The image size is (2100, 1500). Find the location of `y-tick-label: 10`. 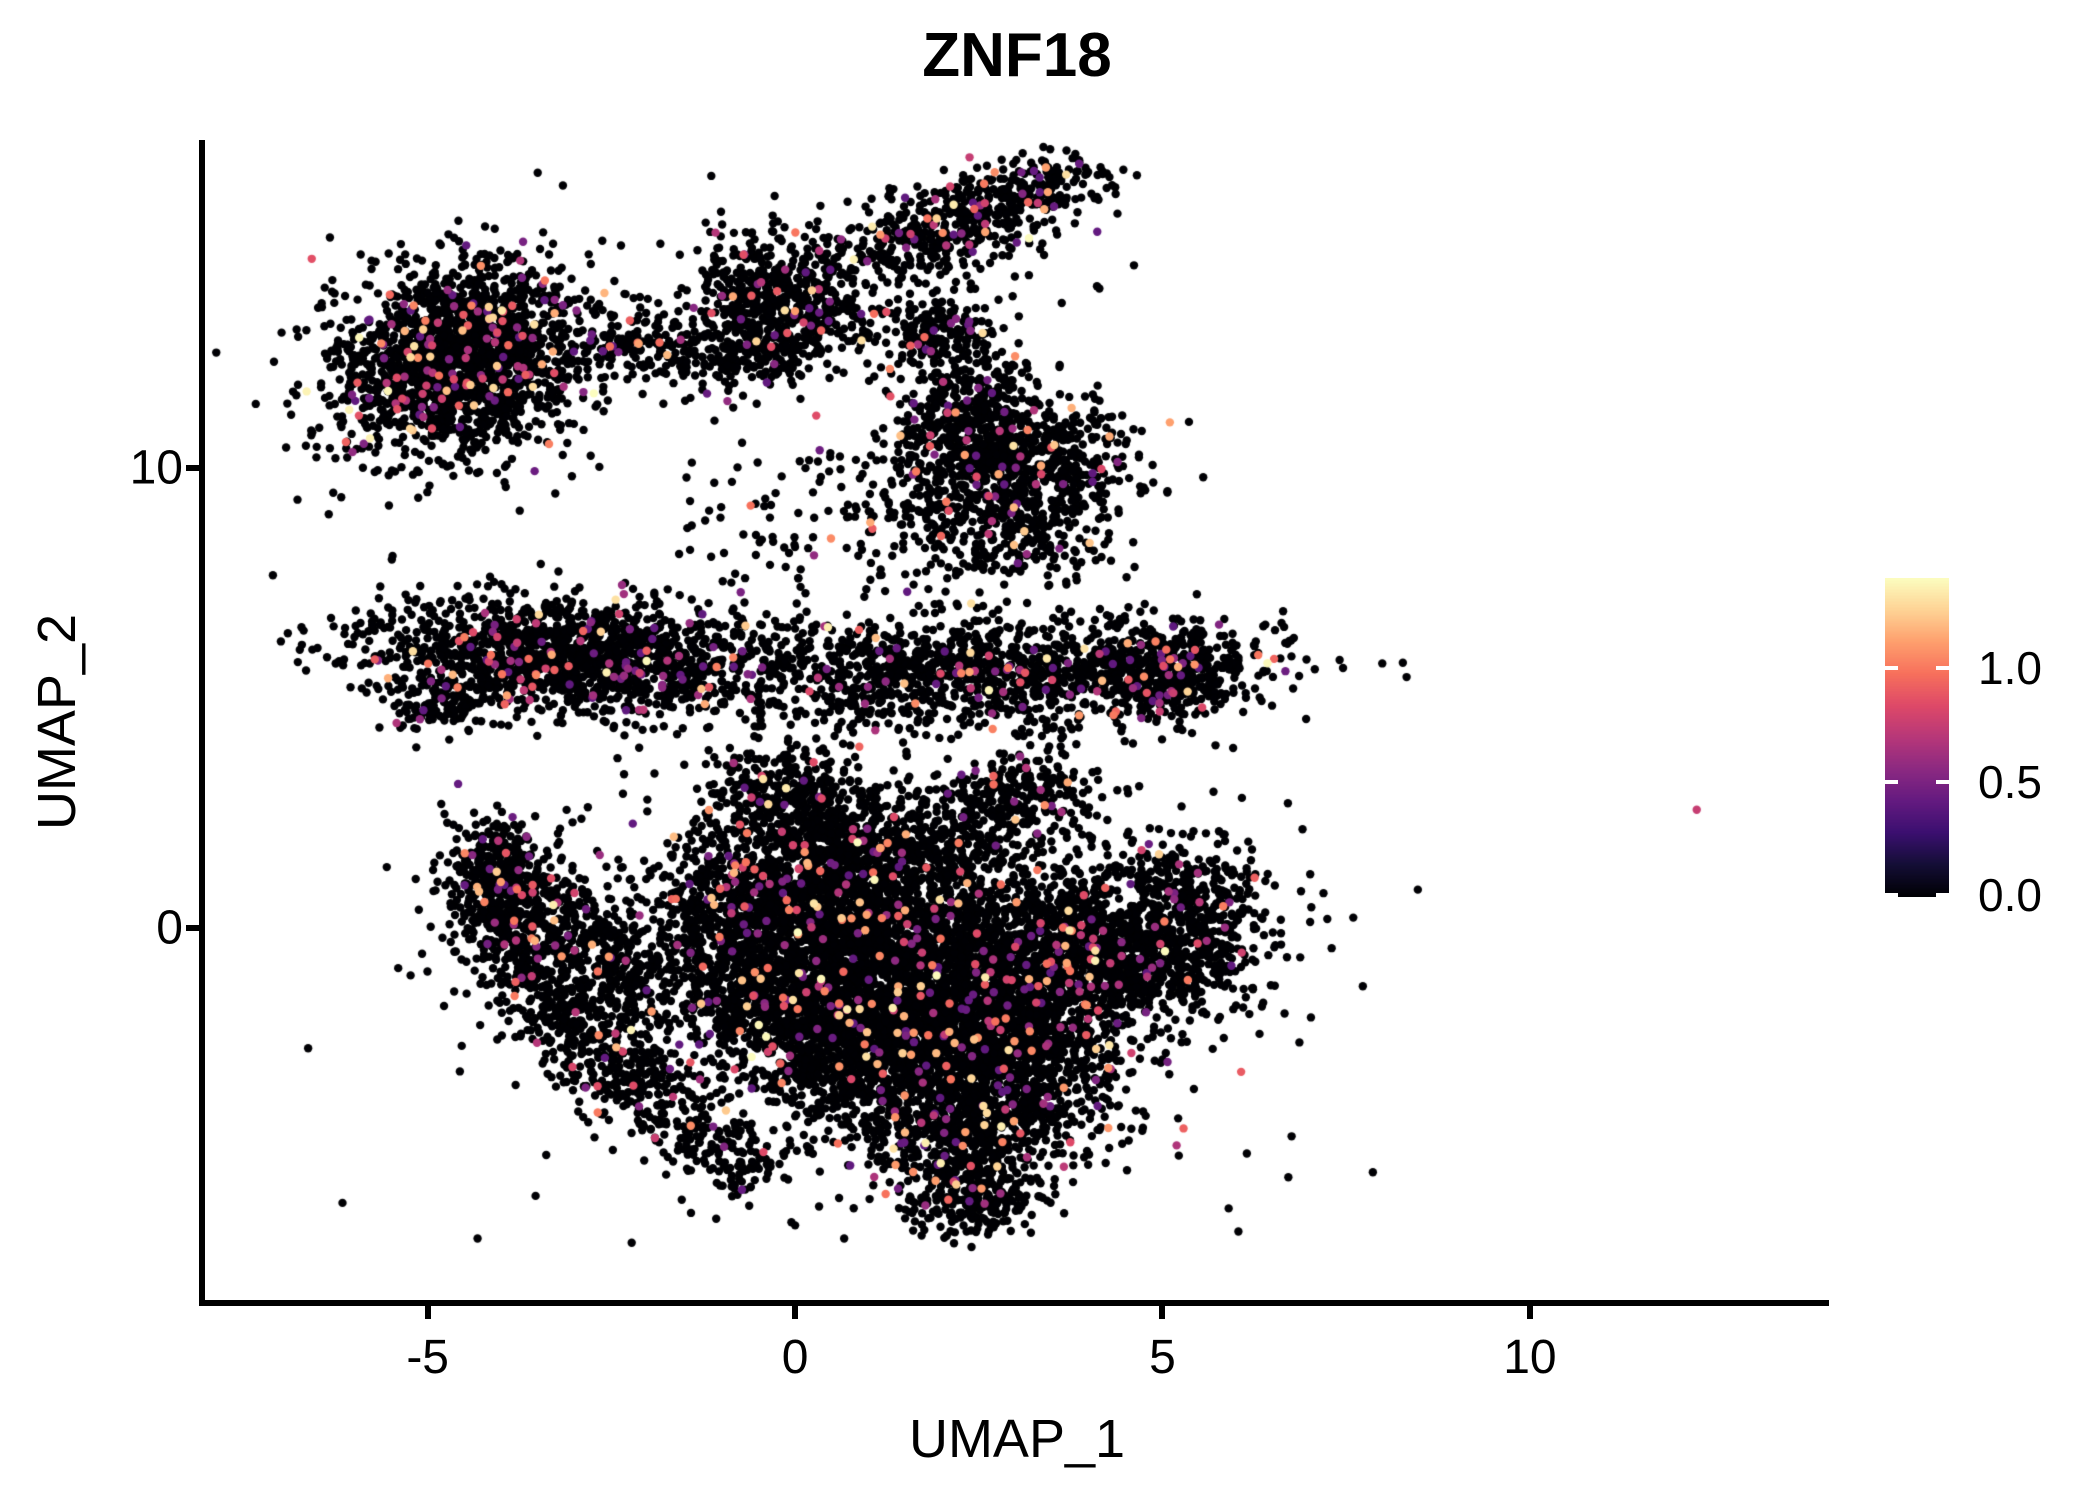

y-tick-label: 10 is located at coordinates (156, 468).